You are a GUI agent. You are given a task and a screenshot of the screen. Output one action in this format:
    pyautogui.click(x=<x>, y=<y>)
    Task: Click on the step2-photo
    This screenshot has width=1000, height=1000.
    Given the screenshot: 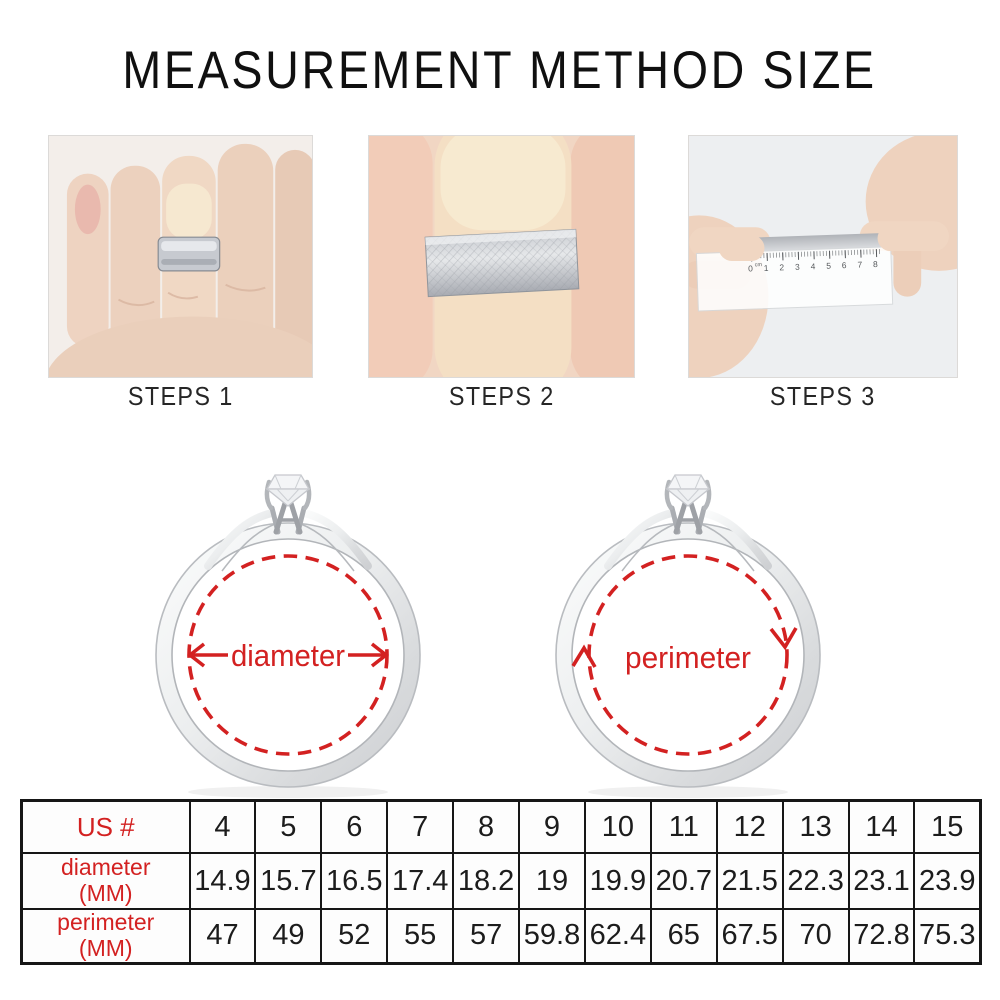 What is the action you would take?
    pyautogui.click(x=501, y=256)
    